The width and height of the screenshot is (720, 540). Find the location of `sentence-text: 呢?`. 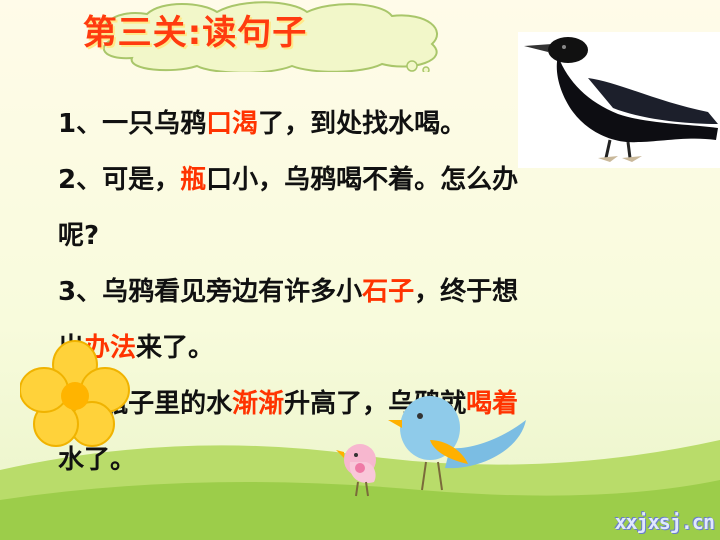

sentence-text: 呢? is located at coordinates (79, 236).